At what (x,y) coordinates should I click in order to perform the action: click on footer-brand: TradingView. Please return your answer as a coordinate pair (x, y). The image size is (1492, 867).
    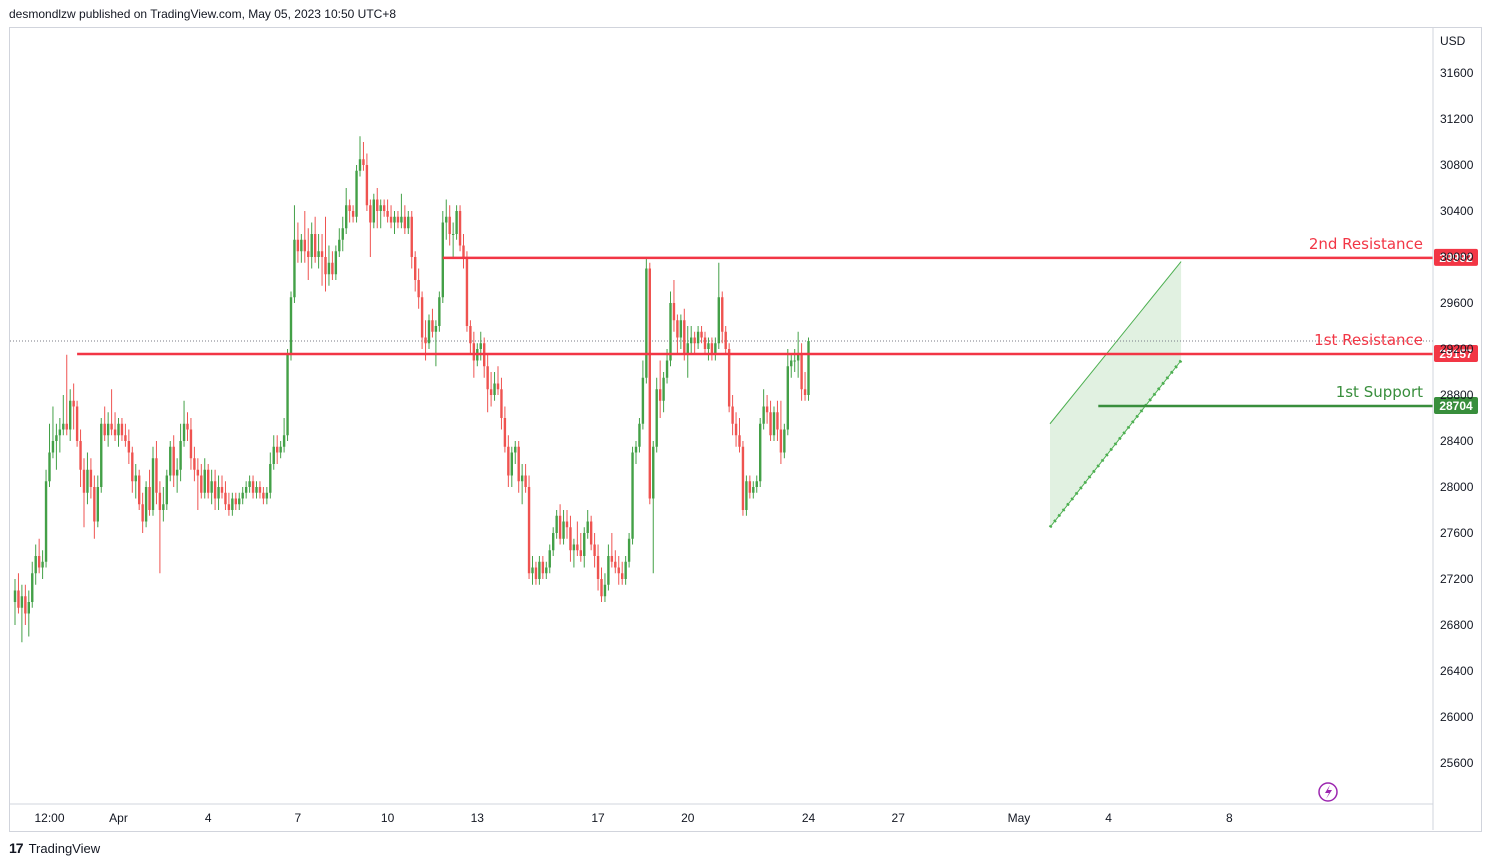
    Looking at the image, I should click on (64, 848).